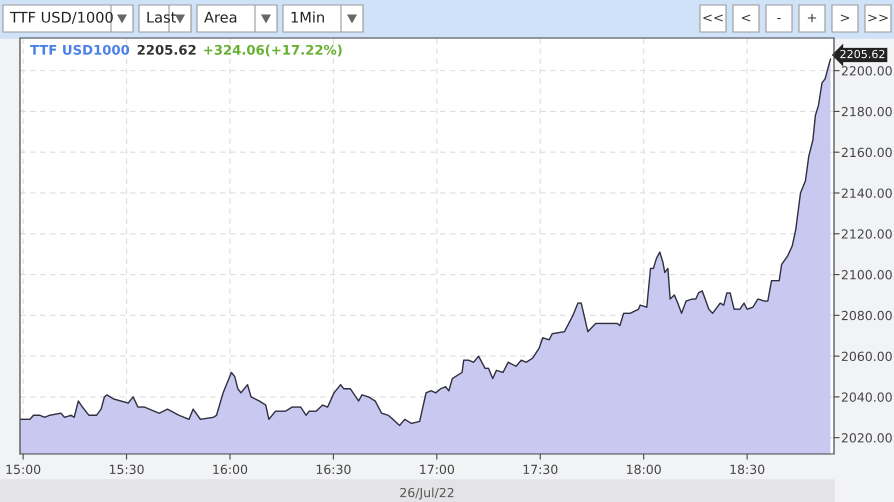 The image size is (894, 502). Describe the element at coordinates (308, 17) in the screenshot. I see `text: 1Min` at that location.